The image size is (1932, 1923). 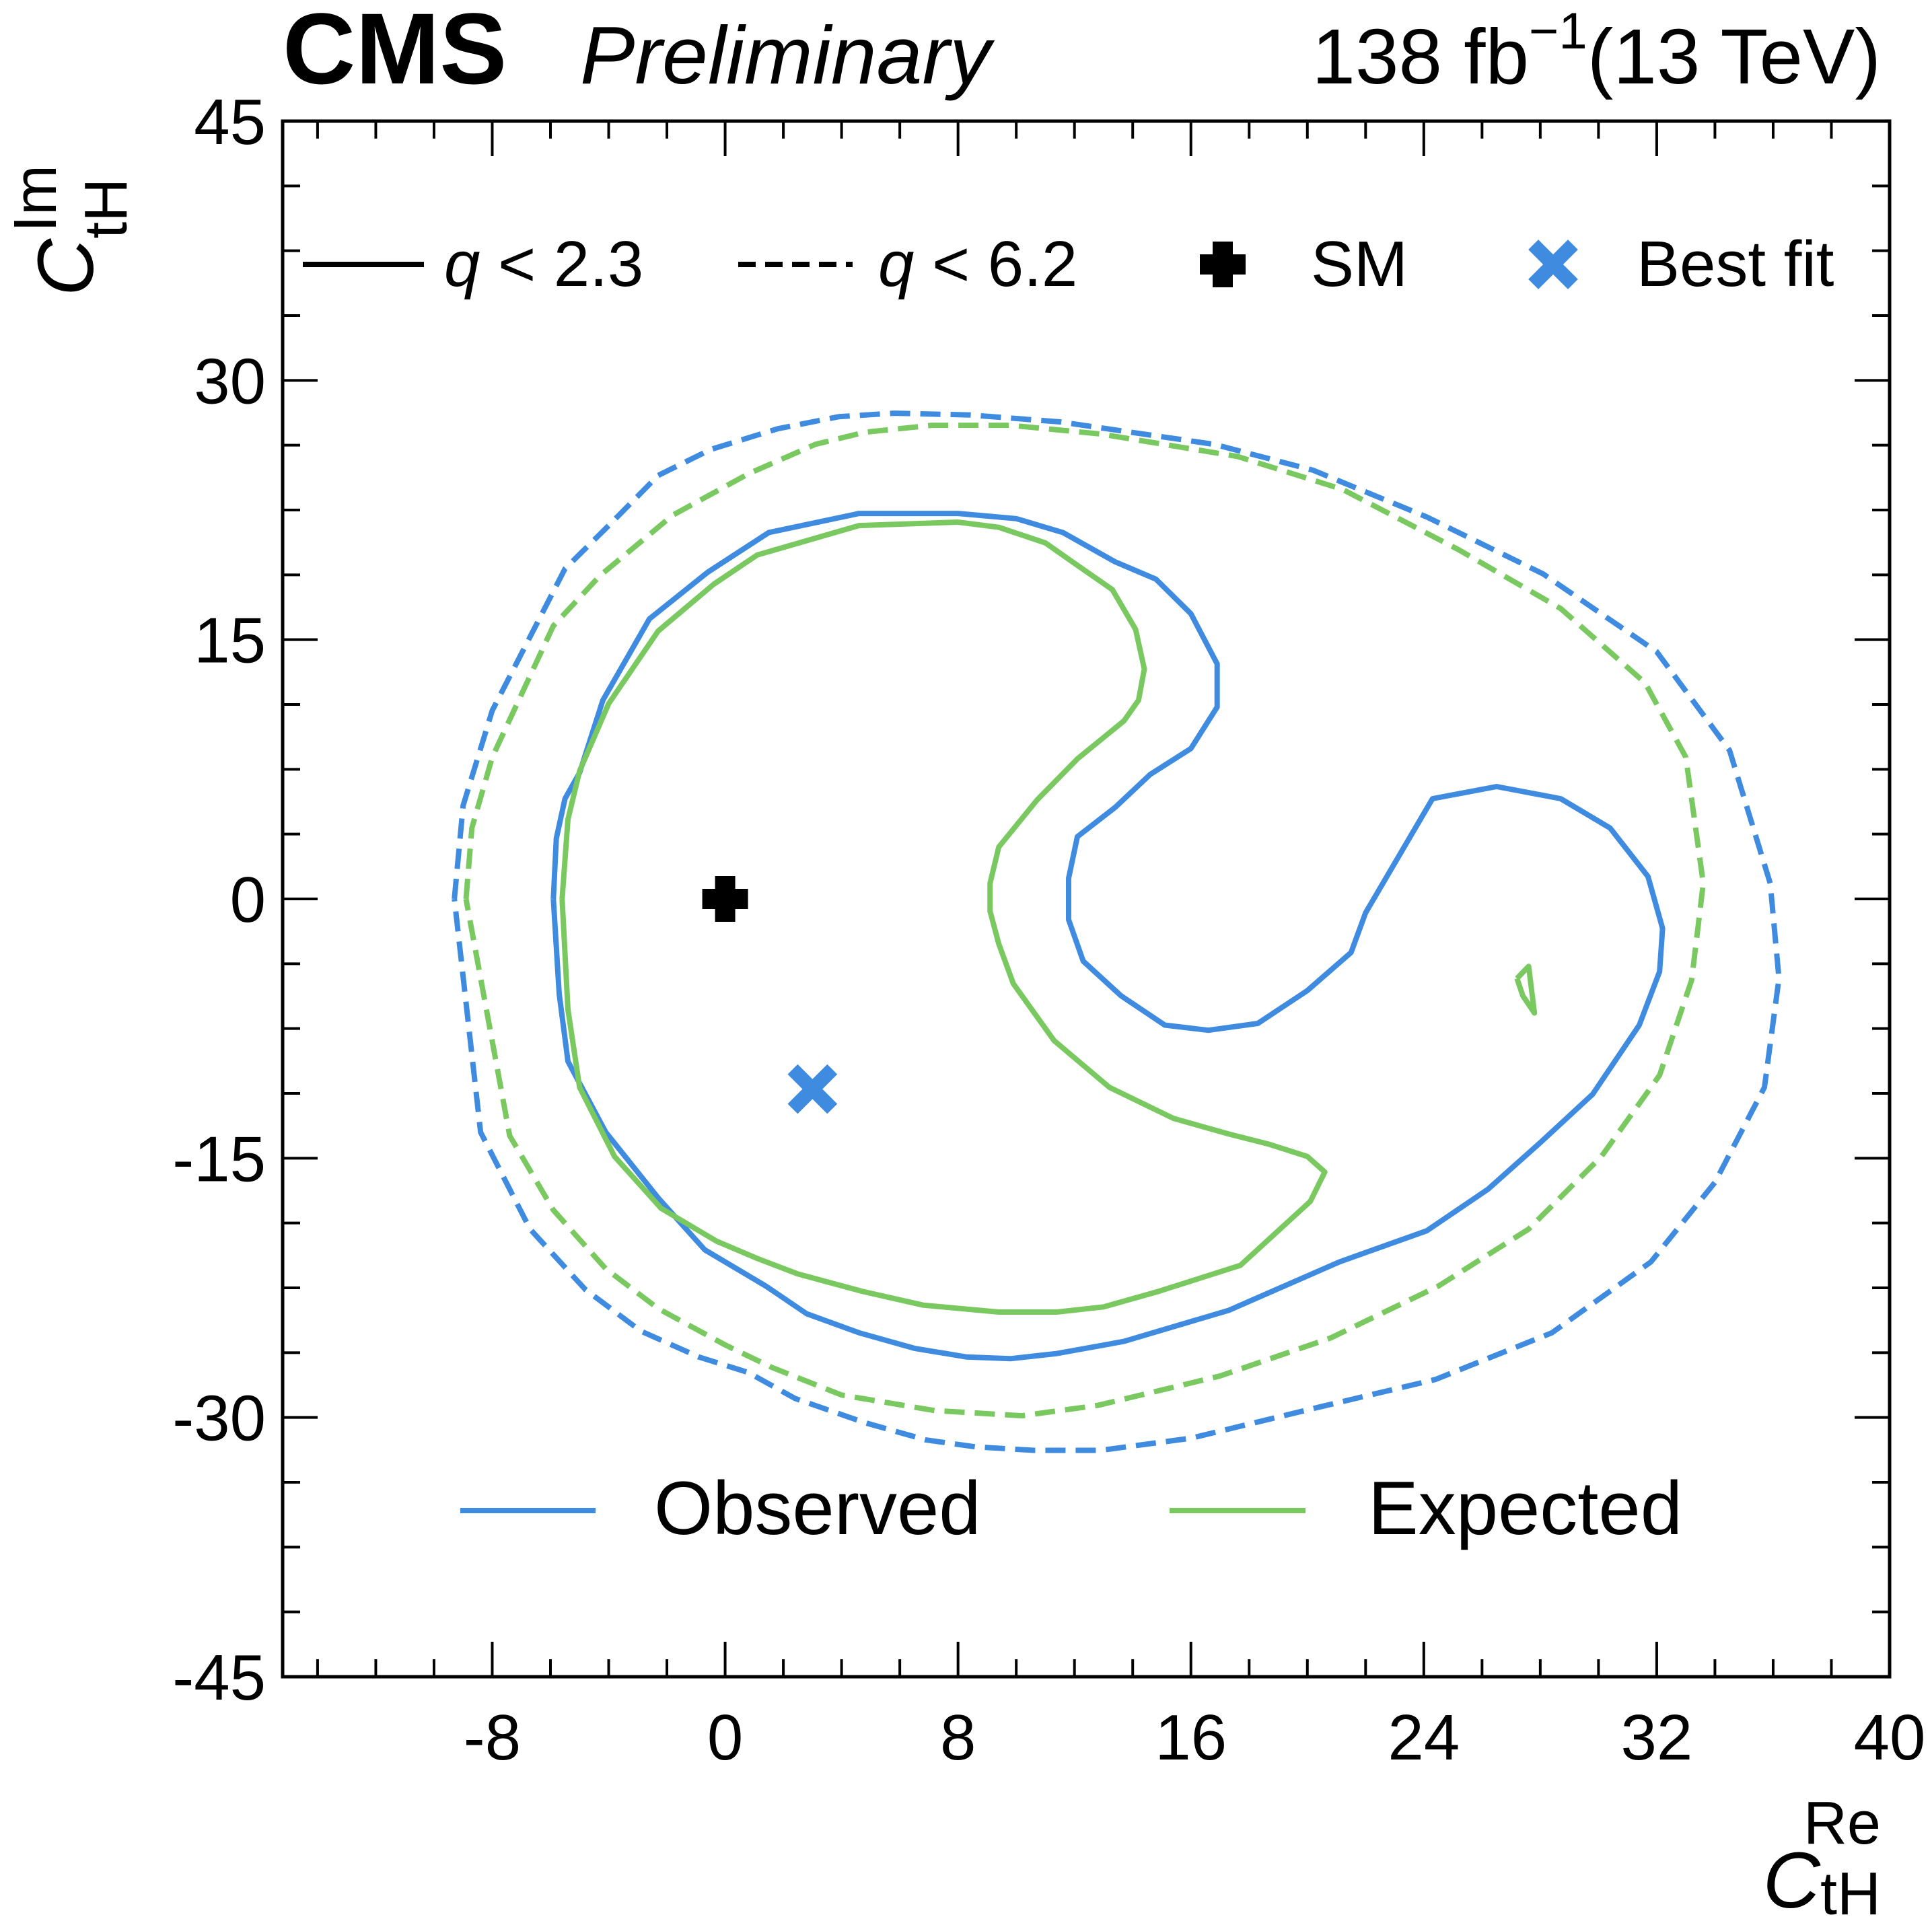 What do you see at coordinates (1657, 1738) in the screenshot?
I see `x-tick-label: 32` at bounding box center [1657, 1738].